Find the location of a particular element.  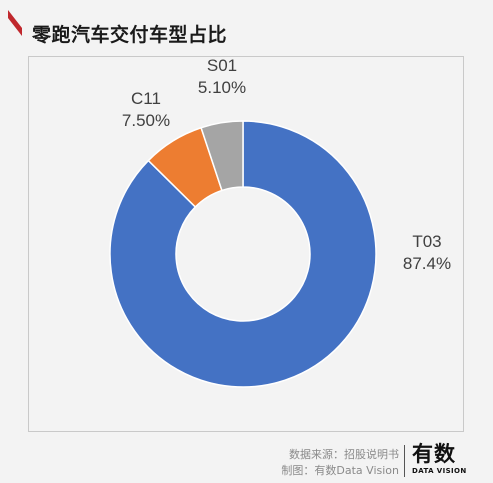

slice-label-name-c11: C11 is located at coordinates (146, 98).